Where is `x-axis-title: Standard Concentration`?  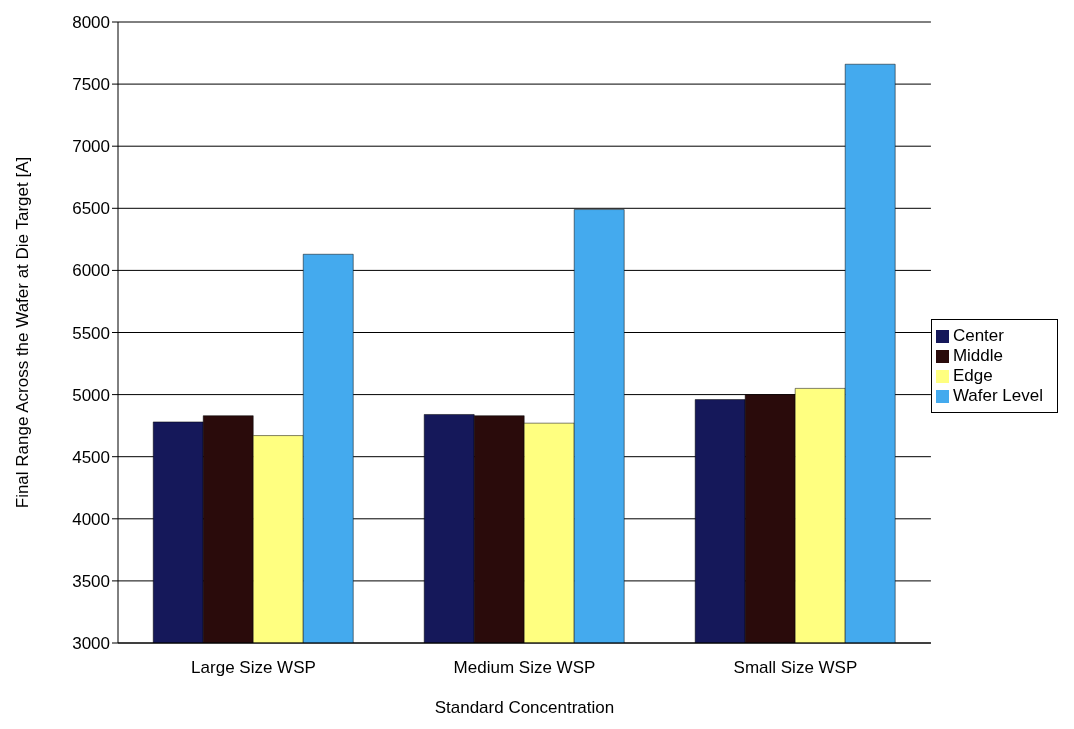 x-axis-title: Standard Concentration is located at coordinates (524, 707).